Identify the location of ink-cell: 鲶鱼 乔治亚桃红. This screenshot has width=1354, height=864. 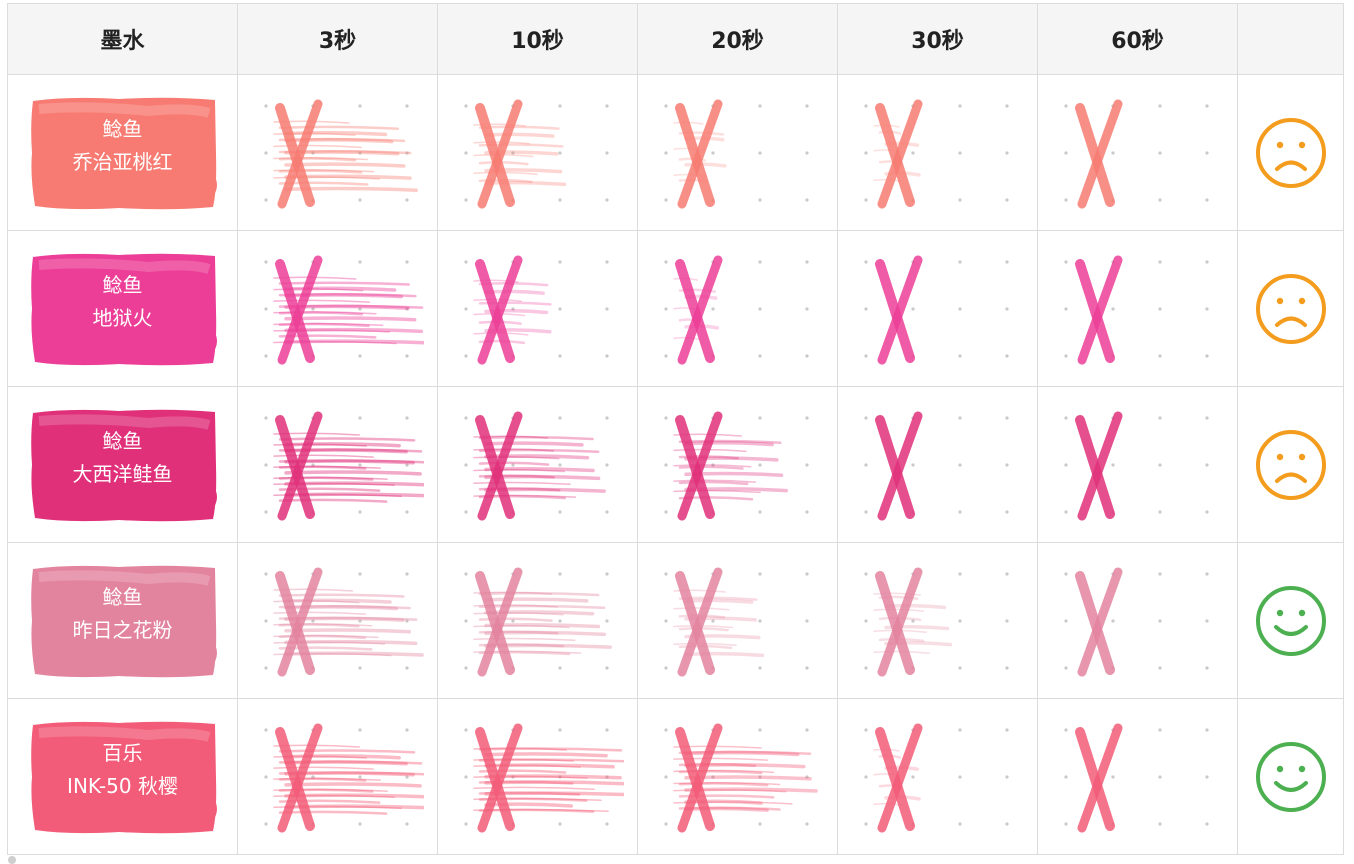
(122, 152).